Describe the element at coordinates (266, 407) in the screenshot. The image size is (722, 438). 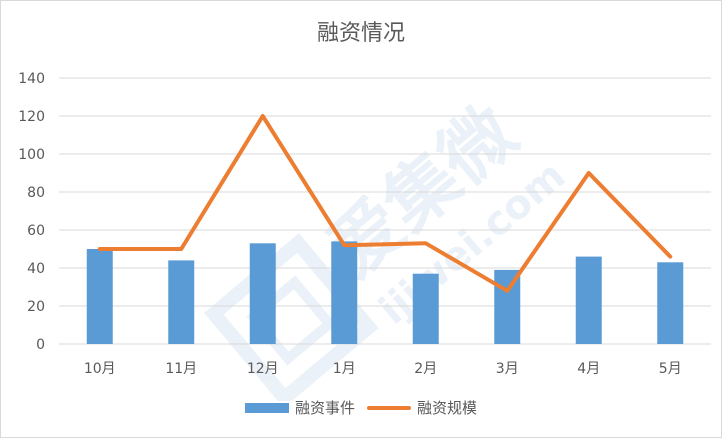
I see `legend-swatch-bar` at that location.